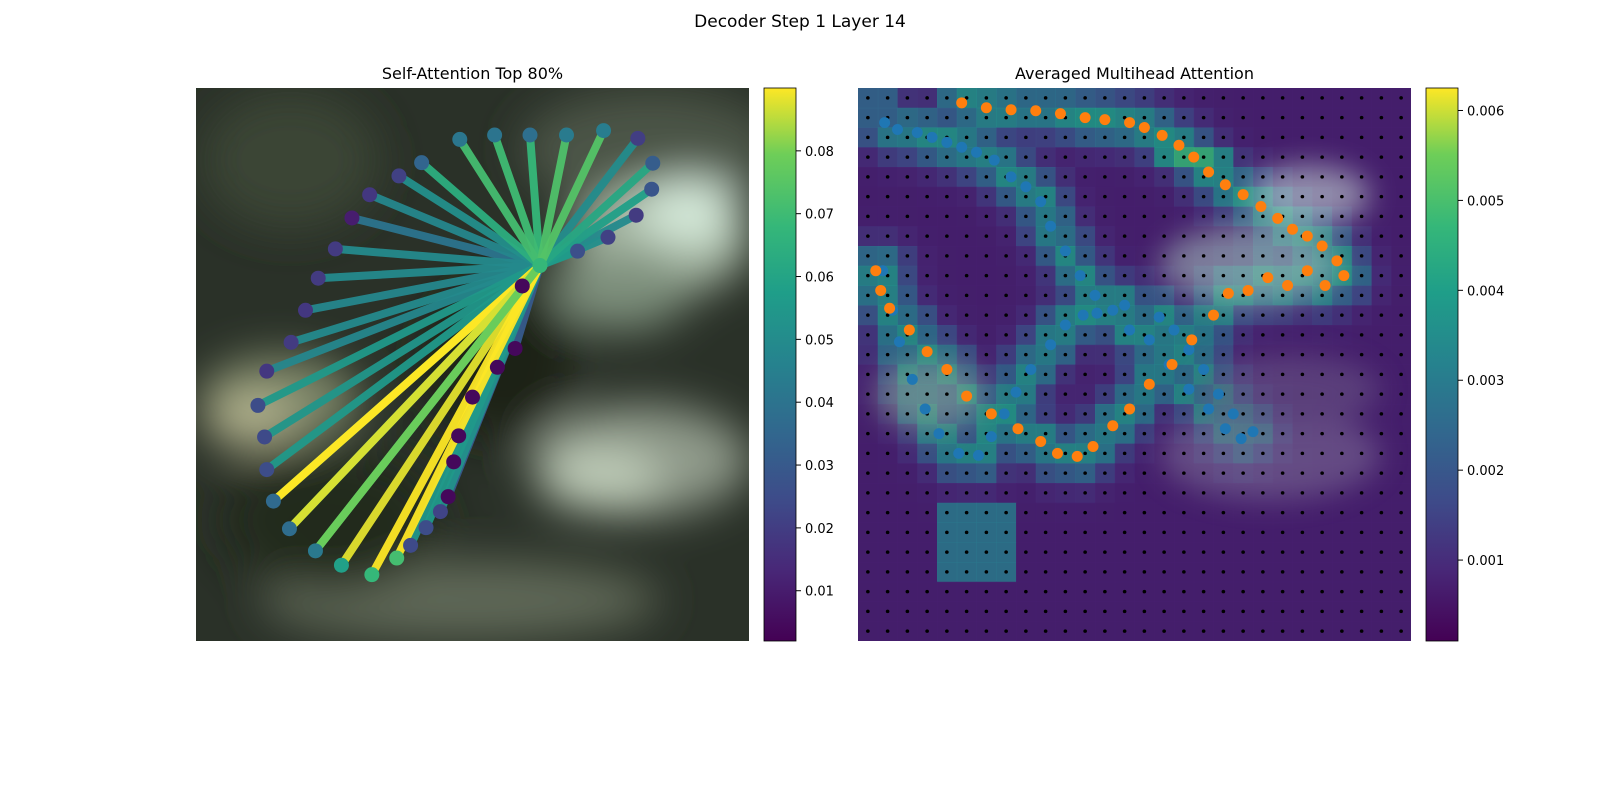 This screenshot has width=1600, height=800. Describe the element at coordinates (1485, 111) in the screenshot. I see `colorbar-tick-label: 0.006` at that location.